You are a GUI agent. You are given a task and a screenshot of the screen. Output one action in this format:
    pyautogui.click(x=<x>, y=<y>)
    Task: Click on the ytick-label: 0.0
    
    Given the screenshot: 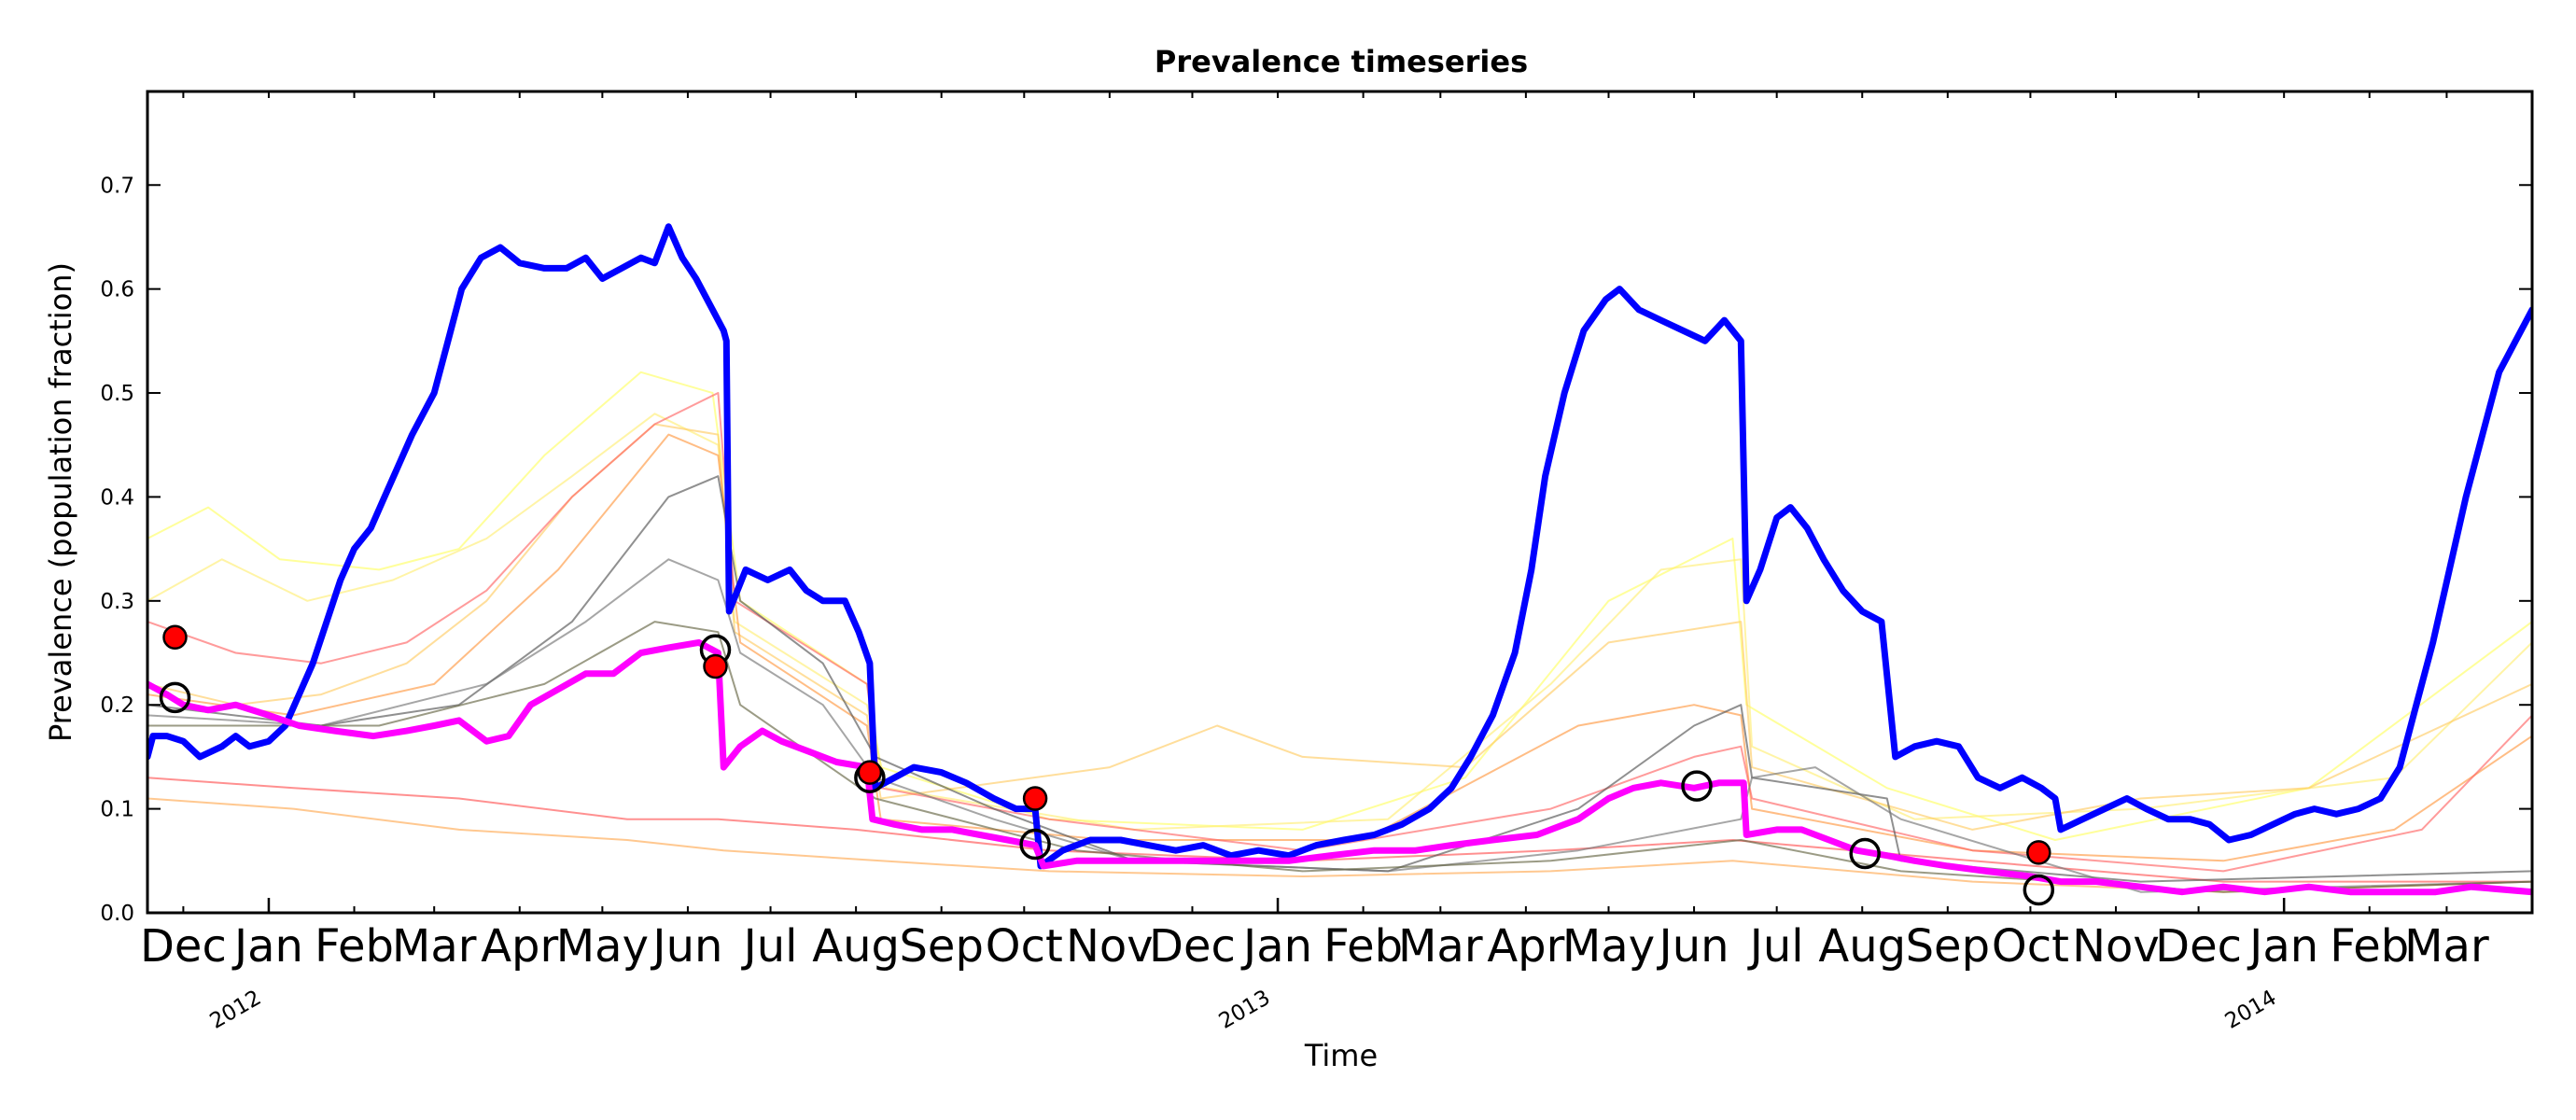 What is the action you would take?
    pyautogui.click(x=117, y=914)
    